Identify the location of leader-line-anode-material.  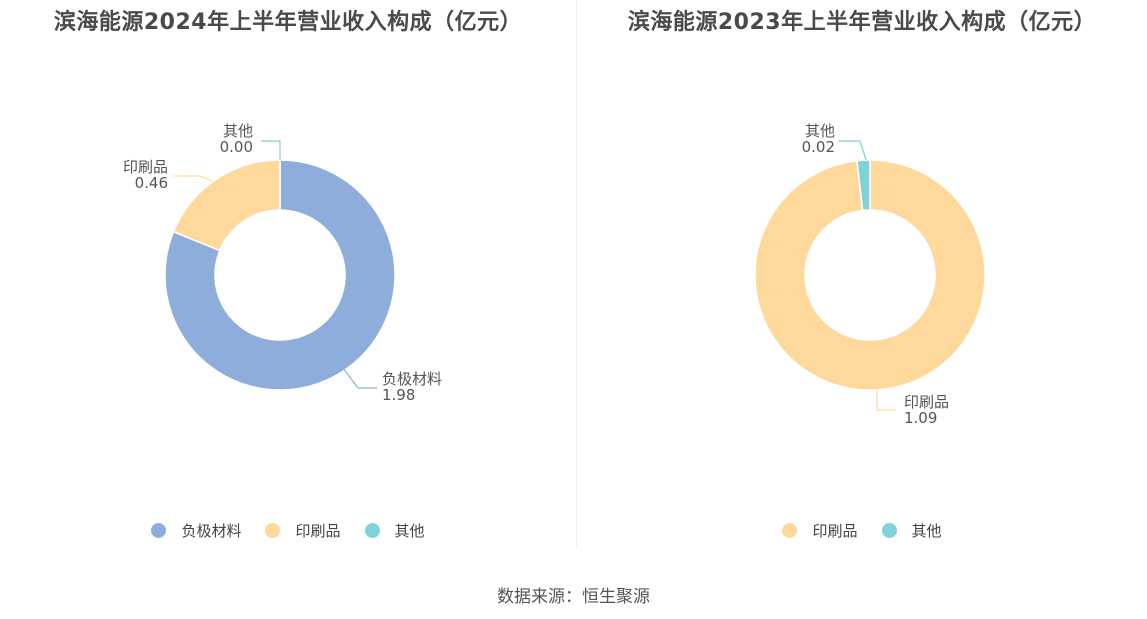
(359, 378).